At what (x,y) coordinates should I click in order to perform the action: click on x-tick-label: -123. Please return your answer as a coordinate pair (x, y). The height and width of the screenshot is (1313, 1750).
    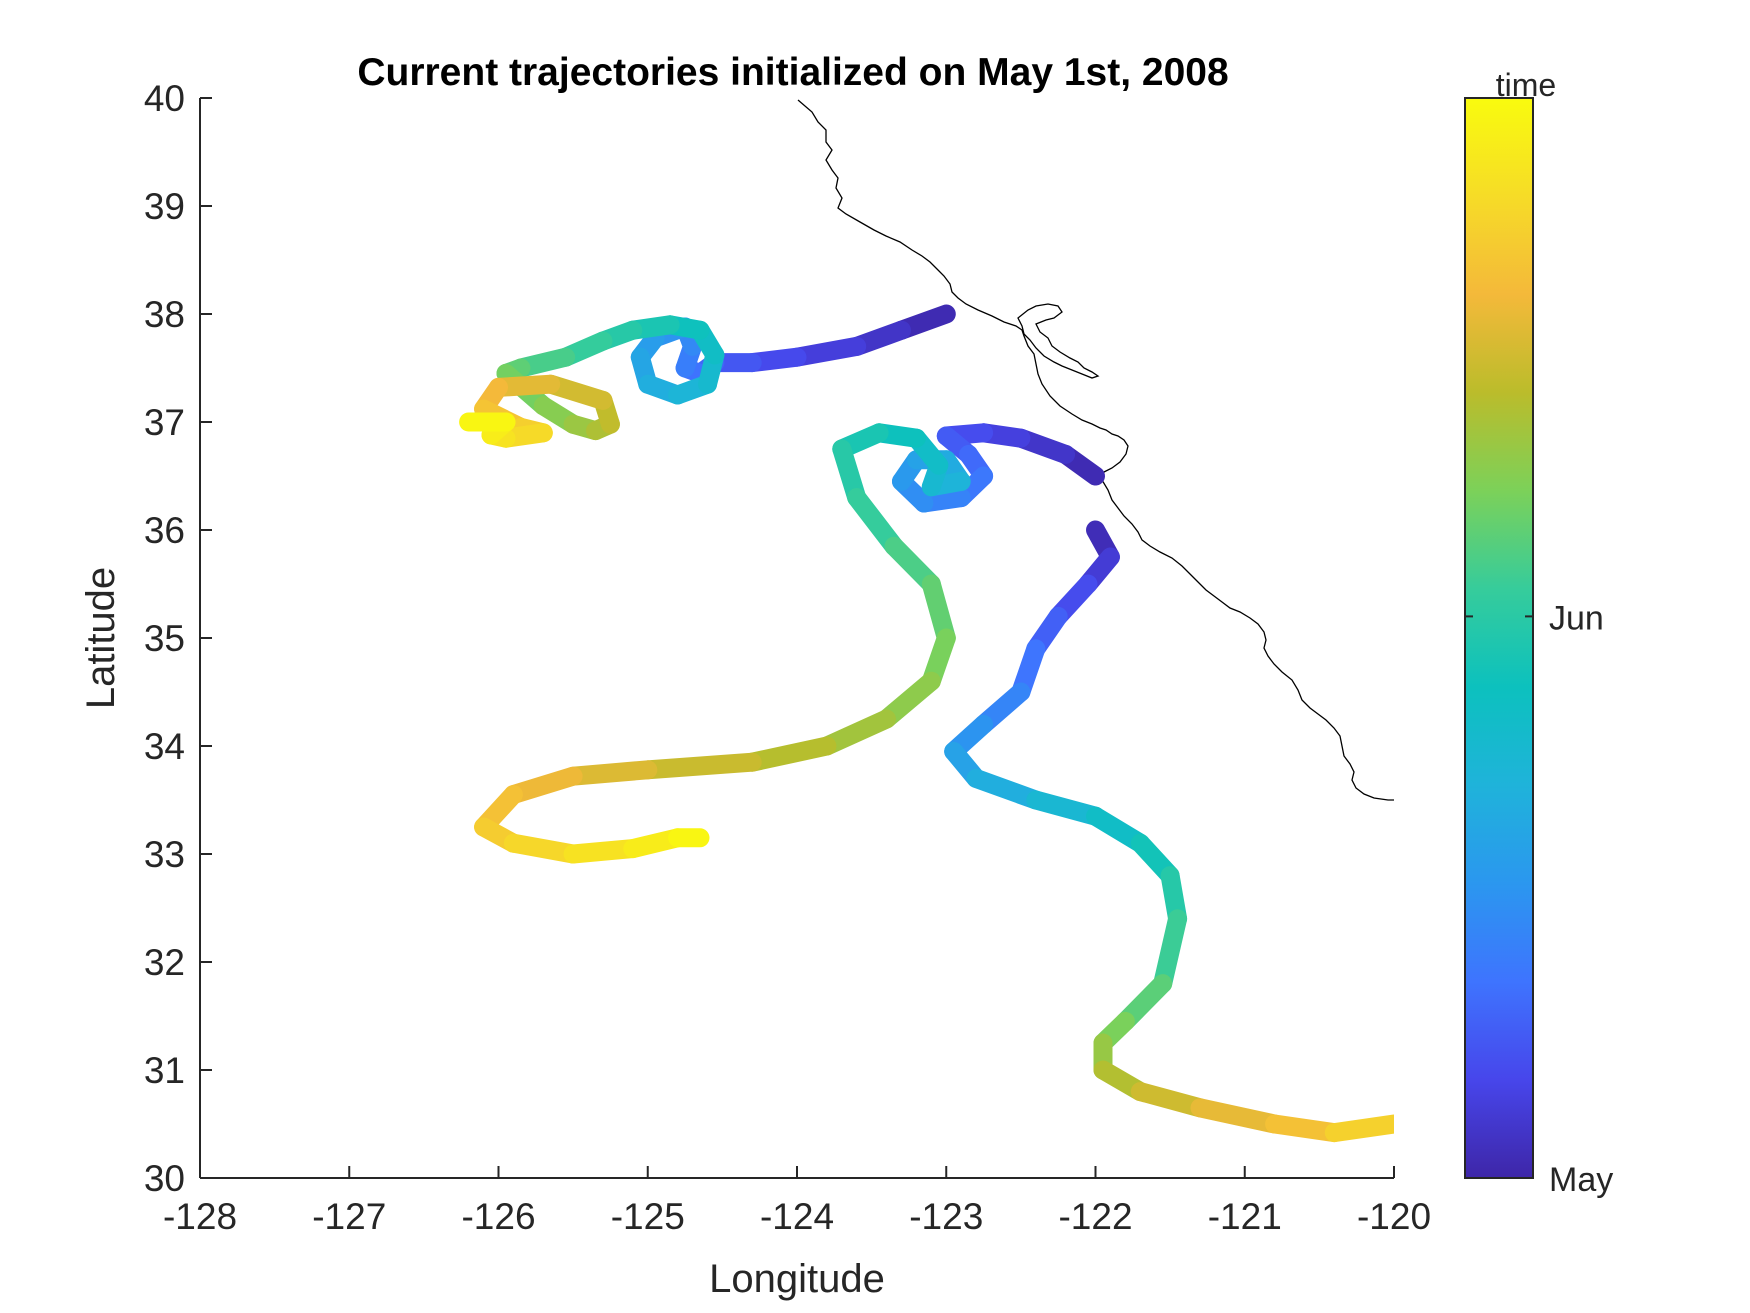
    Looking at the image, I should click on (946, 1216).